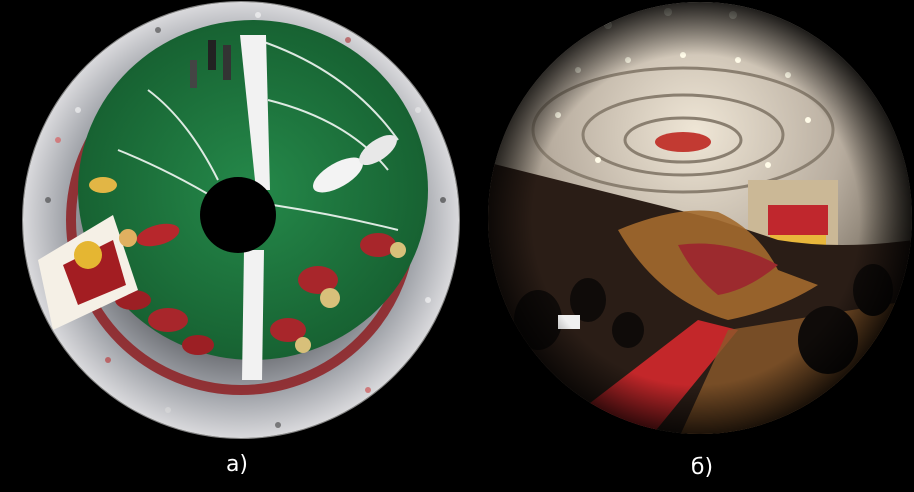 The width and height of the screenshot is (914, 492). What do you see at coordinates (253, 315) in the screenshot?
I see `center-stripe-bottom` at bounding box center [253, 315].